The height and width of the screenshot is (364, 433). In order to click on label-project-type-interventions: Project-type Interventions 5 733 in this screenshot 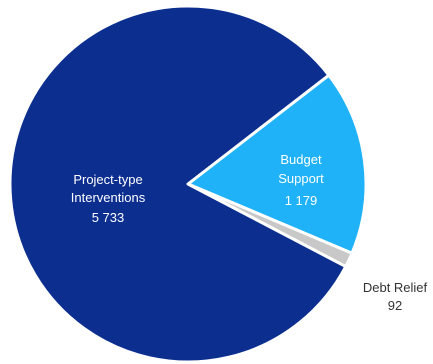, I will do `click(108, 198)`.